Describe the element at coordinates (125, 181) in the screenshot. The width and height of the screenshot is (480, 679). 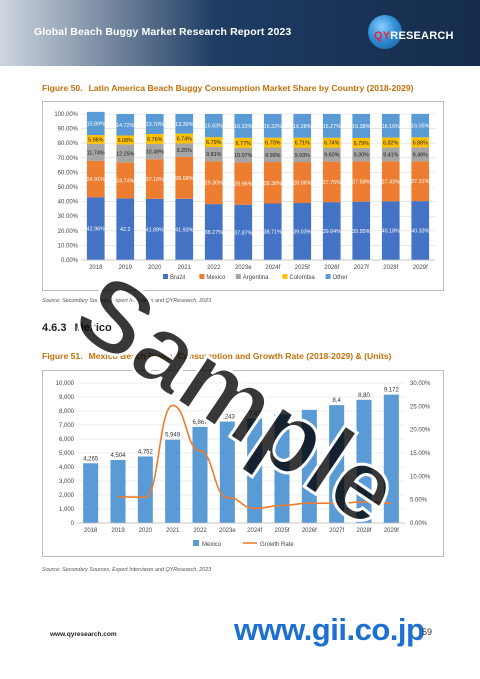
I see `data-label: 24.74%` at that location.